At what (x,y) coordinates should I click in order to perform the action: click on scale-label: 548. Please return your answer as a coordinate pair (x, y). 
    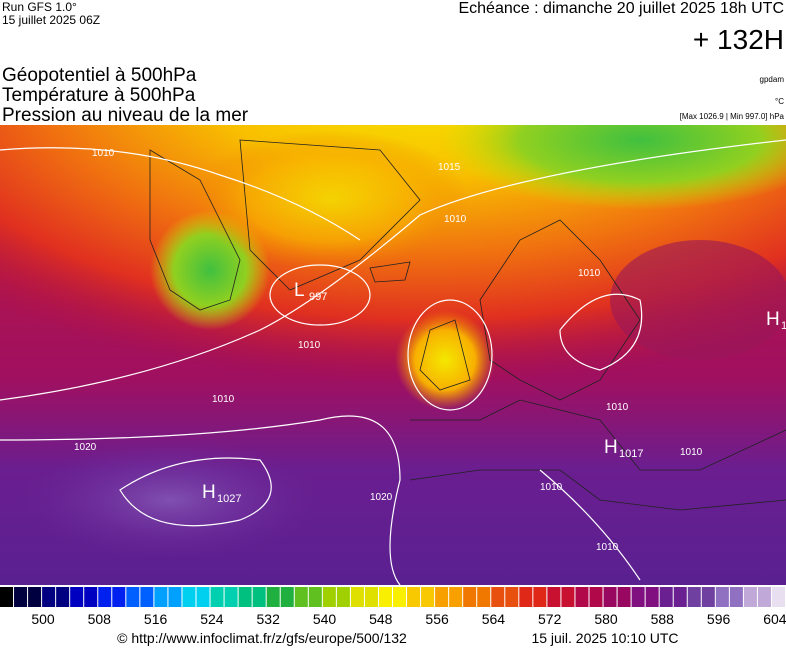
    Looking at the image, I should click on (381, 619).